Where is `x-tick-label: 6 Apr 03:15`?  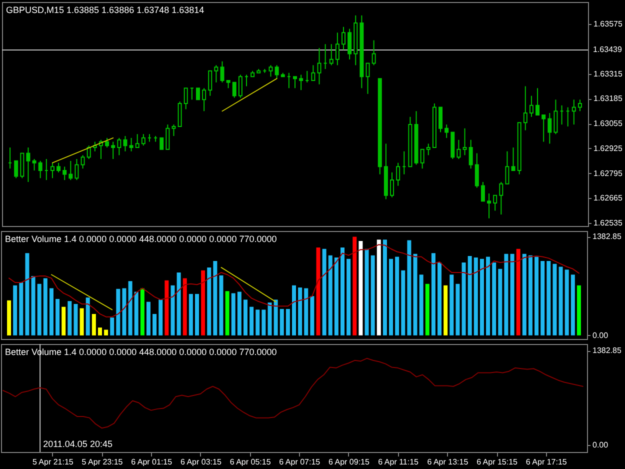 x-tick-label: 6 Apr 03:15 is located at coordinates (201, 462).